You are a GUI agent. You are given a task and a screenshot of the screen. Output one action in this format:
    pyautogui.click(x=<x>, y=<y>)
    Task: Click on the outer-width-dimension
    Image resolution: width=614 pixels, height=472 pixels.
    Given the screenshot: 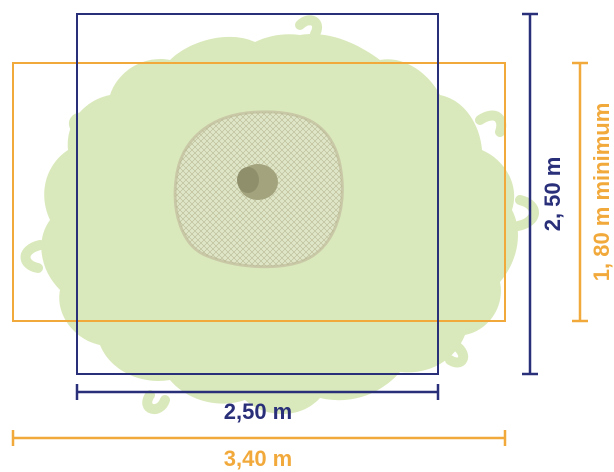 What is the action you would take?
    pyautogui.click(x=259, y=438)
    